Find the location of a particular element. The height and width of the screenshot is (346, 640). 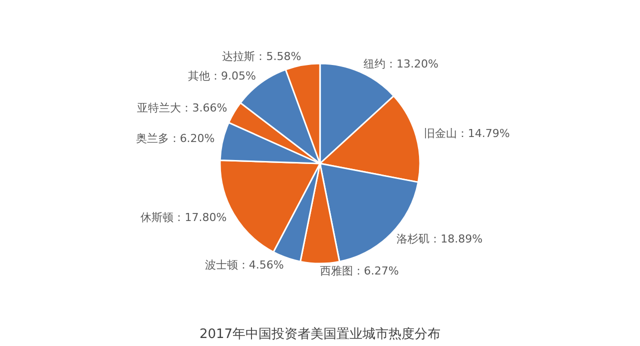

slice-label: 西雅图：6.27% is located at coordinates (359, 271).